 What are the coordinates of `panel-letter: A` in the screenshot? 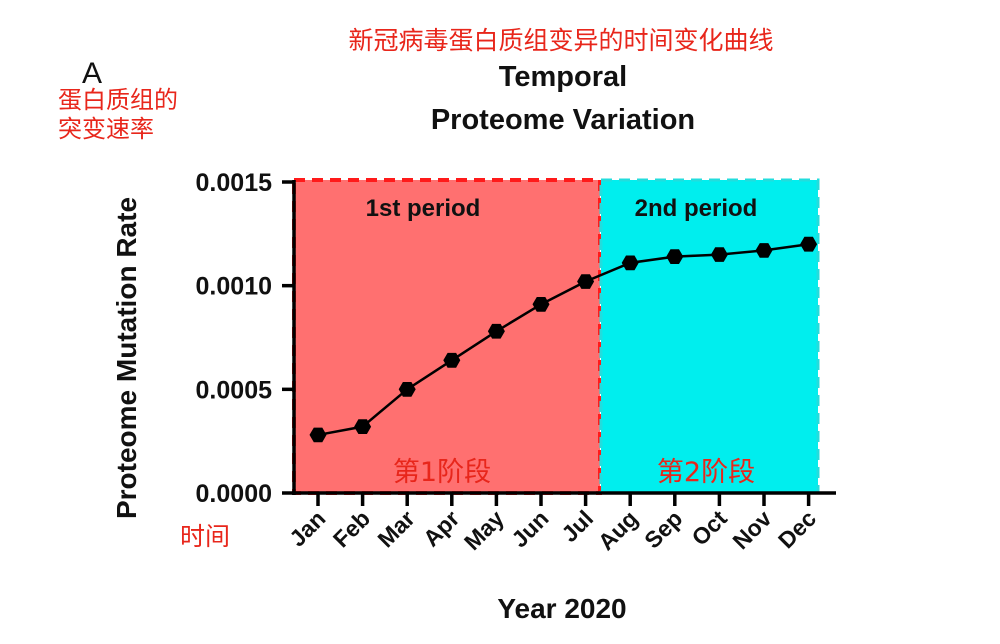 It's located at (92, 73).